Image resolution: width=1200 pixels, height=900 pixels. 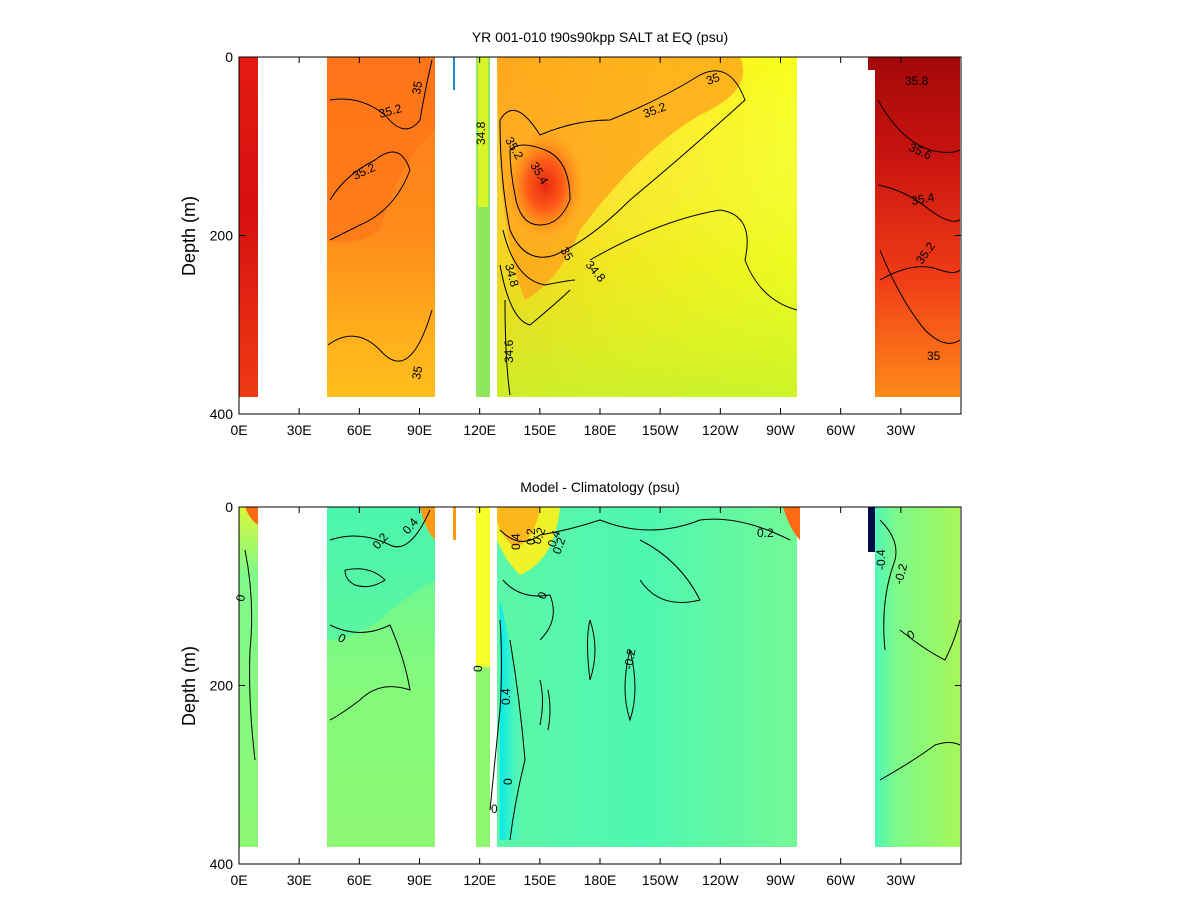 What do you see at coordinates (545, 185) in the screenshot?
I see `field-core` at bounding box center [545, 185].